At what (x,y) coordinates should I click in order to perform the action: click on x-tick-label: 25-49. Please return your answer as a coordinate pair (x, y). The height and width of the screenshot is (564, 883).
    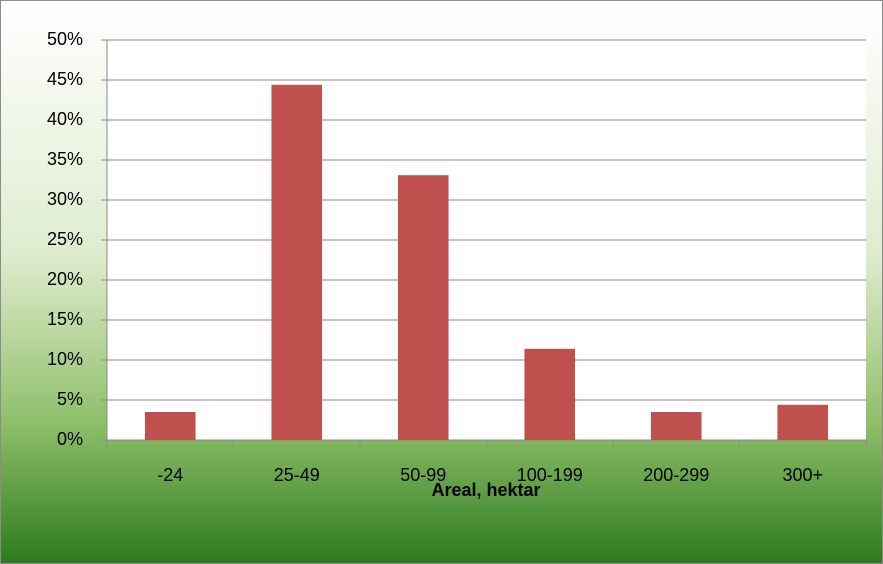
    Looking at the image, I should click on (297, 475).